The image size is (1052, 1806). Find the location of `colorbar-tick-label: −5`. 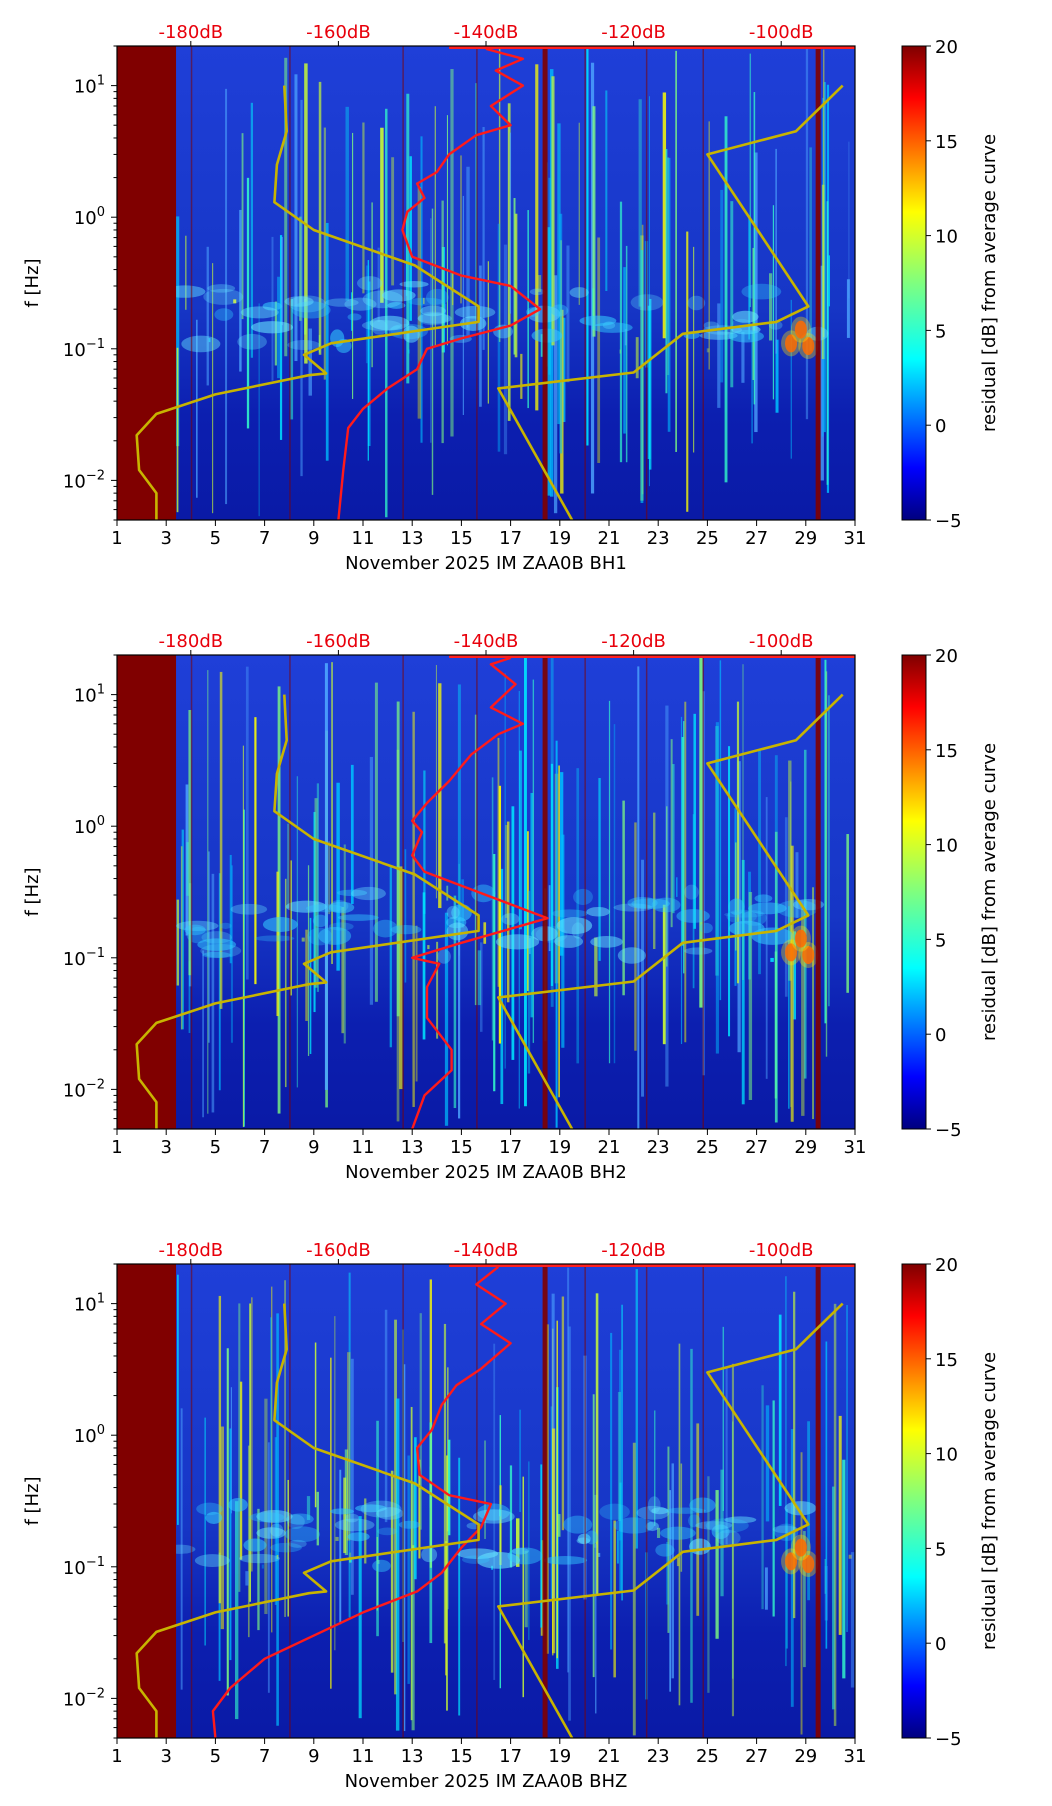

colorbar-tick-label: −5 is located at coordinates (948, 1130).